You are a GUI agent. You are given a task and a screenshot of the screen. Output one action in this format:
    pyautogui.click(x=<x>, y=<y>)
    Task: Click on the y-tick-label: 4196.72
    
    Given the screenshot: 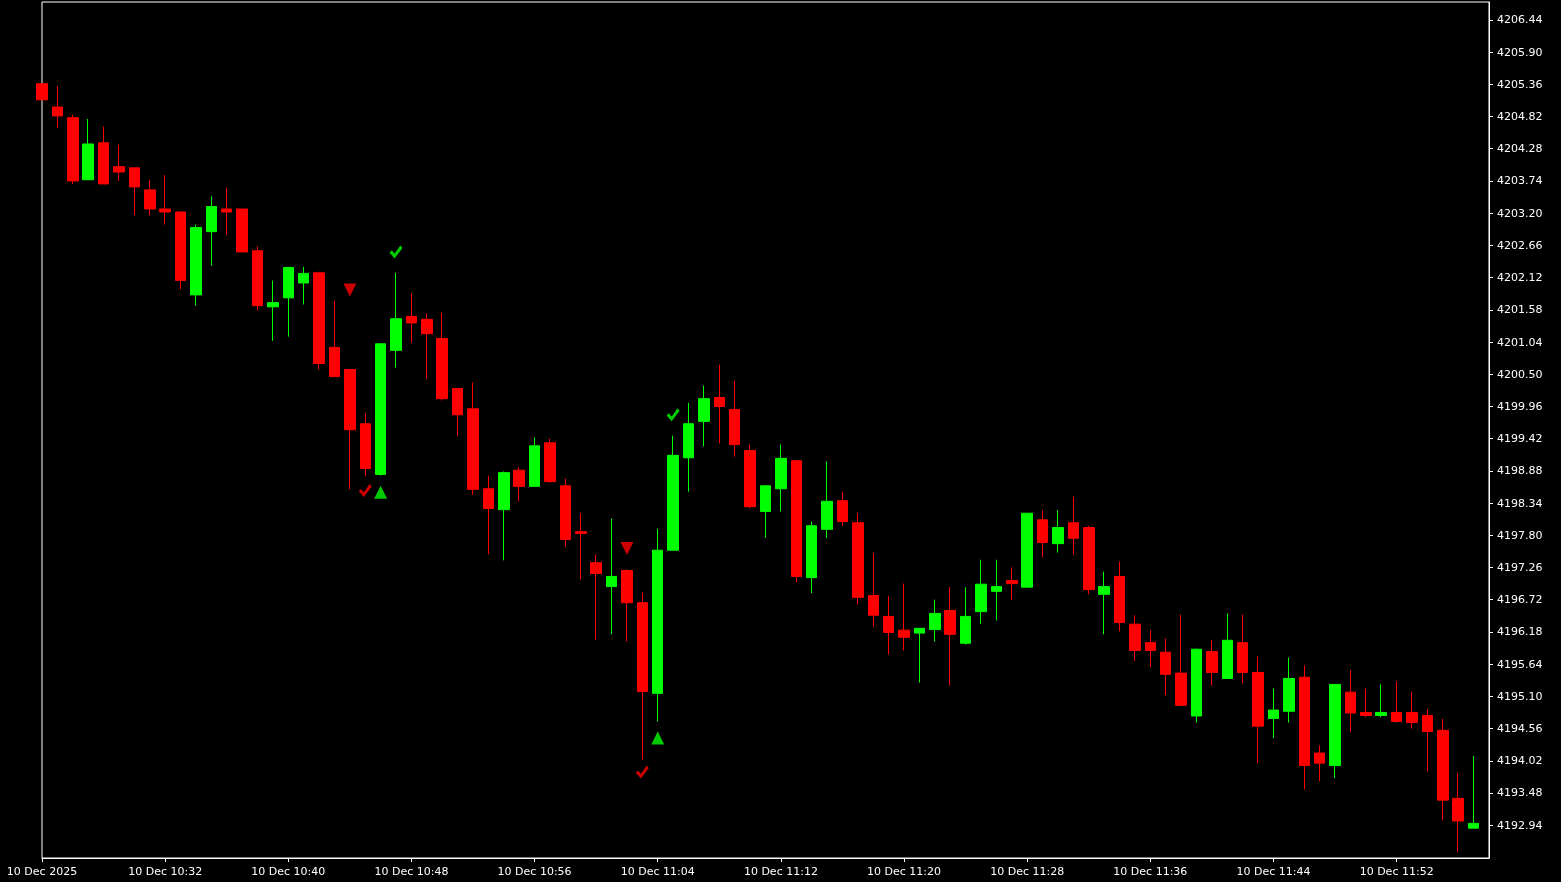 What is the action you would take?
    pyautogui.click(x=1520, y=600)
    